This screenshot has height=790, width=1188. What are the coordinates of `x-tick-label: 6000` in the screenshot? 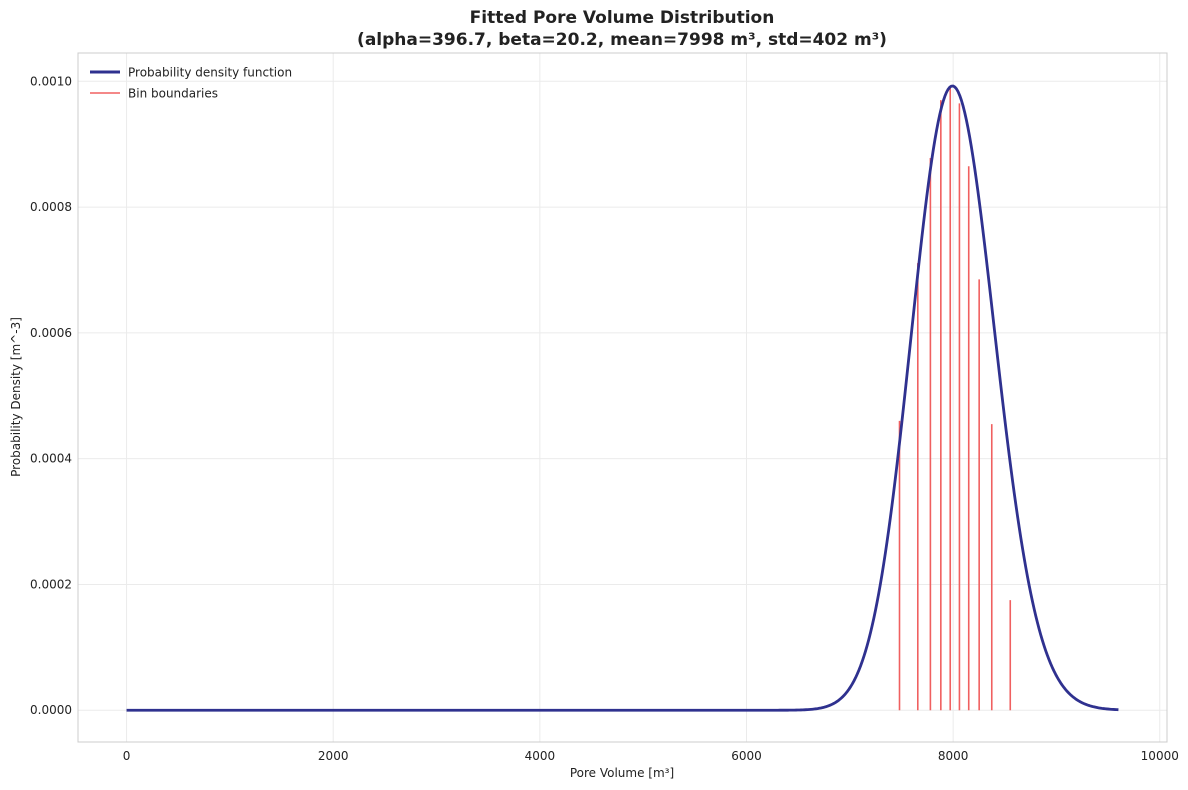 It's located at (746, 756).